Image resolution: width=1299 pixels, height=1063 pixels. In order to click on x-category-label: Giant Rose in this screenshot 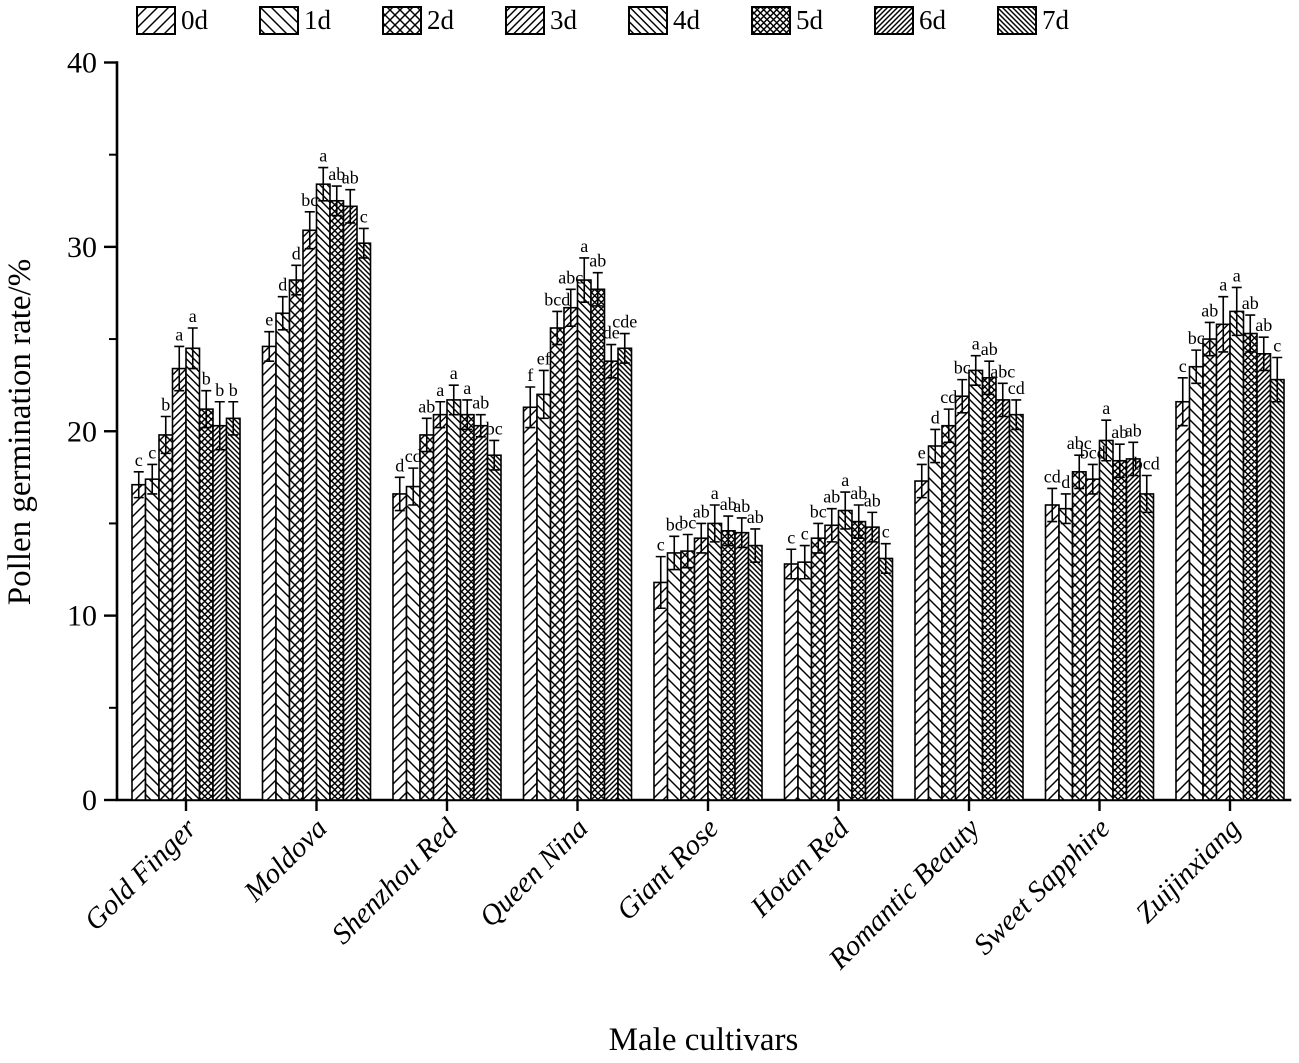, I will do `click(668, 869)`.